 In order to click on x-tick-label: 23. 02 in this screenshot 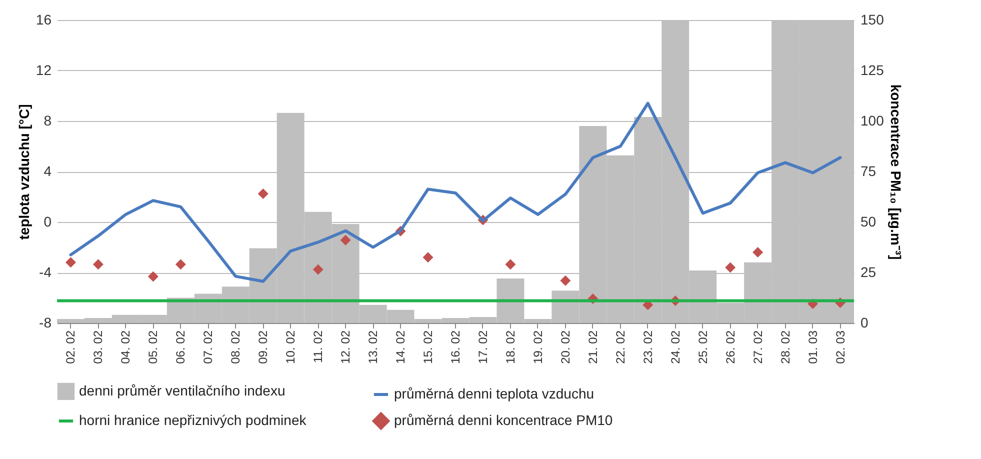, I will do `click(647, 347)`.